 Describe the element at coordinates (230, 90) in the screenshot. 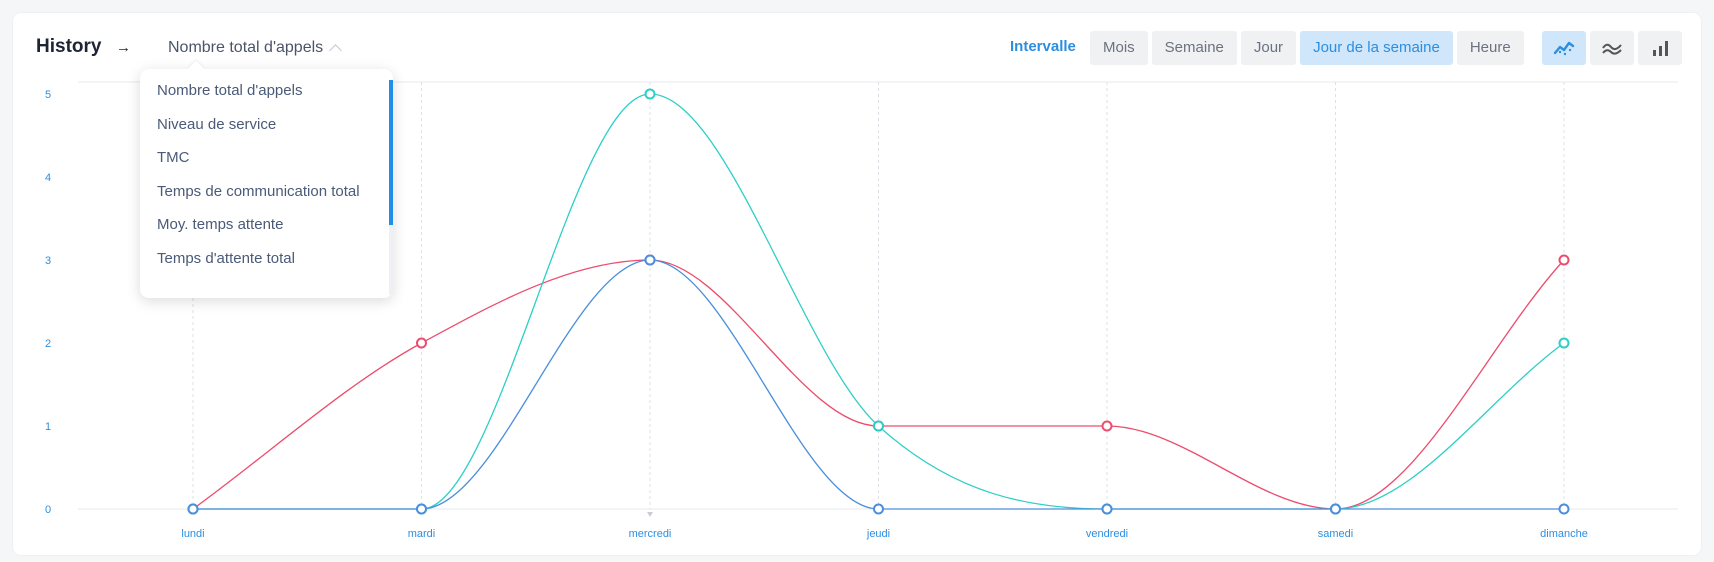

I see `dropdown-item-total-calls: Nombre total d'appels` at that location.